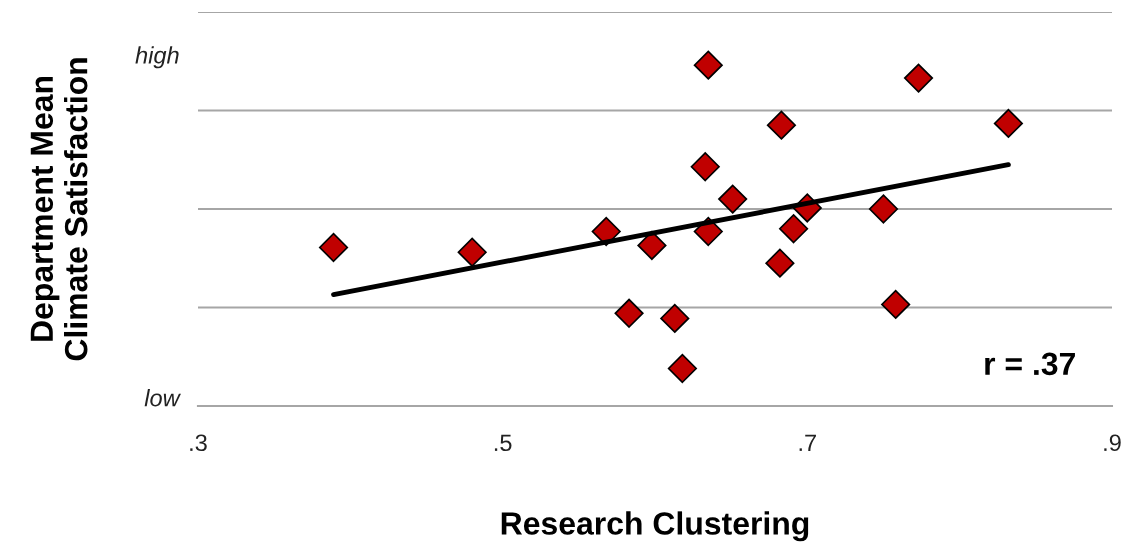  I want to click on x-tick-label: .5, so click(503, 443).